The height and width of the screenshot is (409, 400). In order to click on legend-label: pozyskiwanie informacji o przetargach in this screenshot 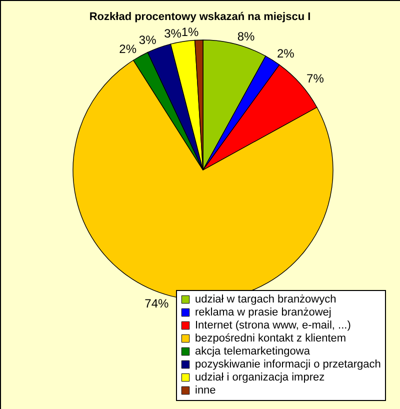, I will do `click(288, 364)`.